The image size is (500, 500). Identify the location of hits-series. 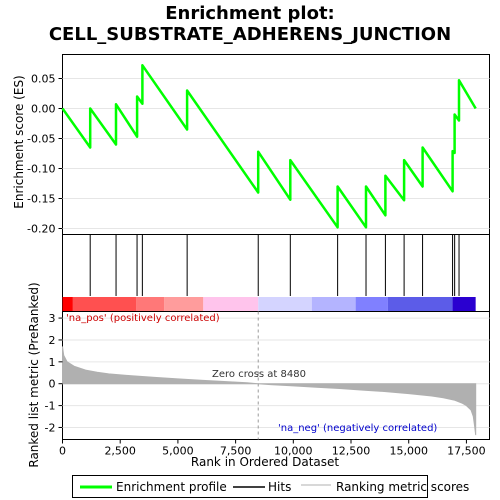
(274, 265).